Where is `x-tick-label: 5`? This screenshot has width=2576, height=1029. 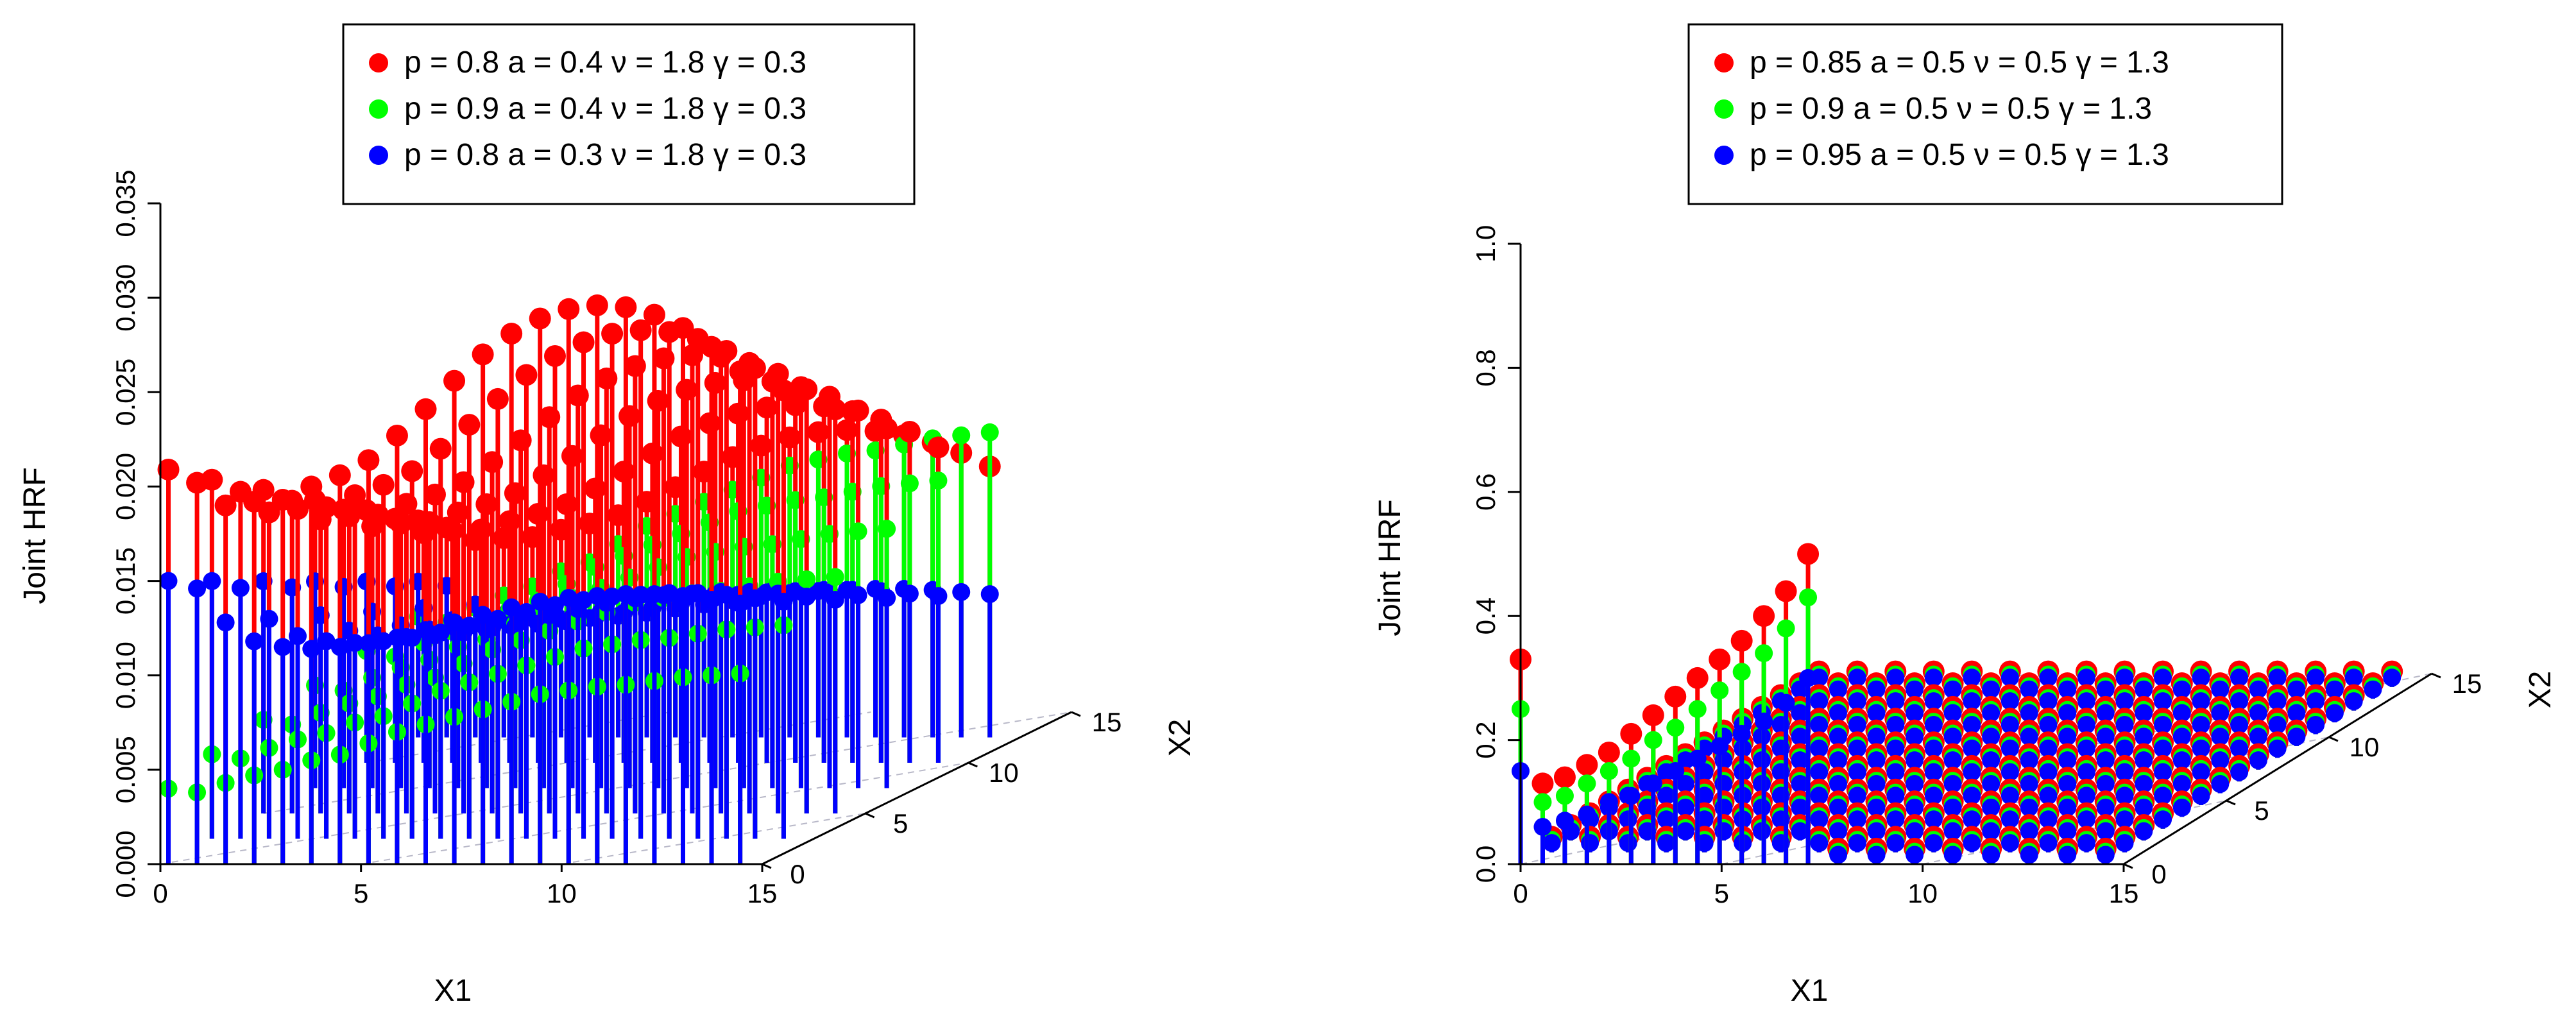 x-tick-label: 5 is located at coordinates (361, 893).